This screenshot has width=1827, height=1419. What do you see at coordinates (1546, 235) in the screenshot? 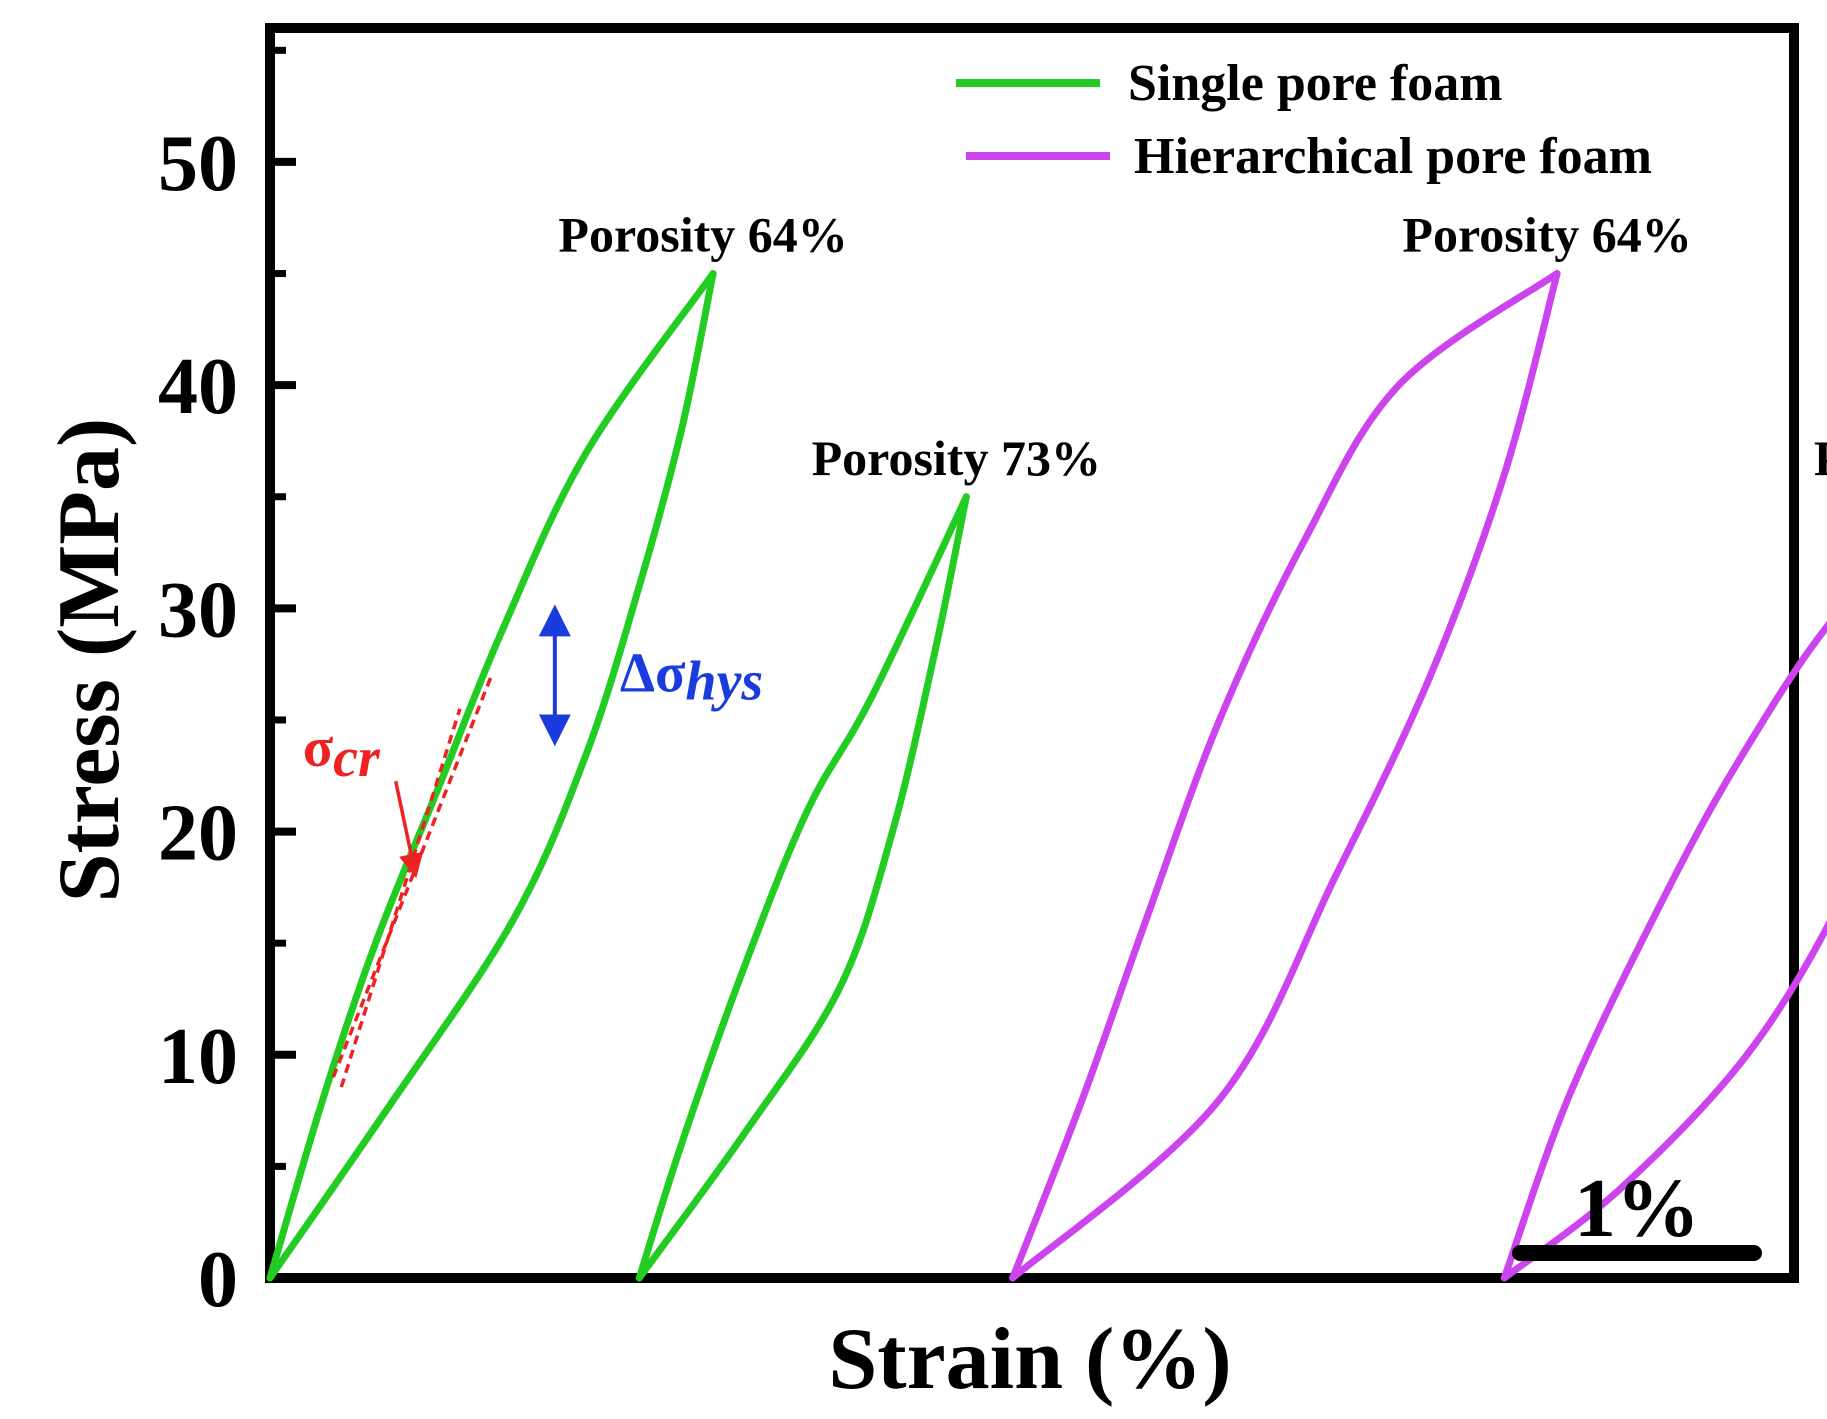
I see `series-2-label: Porosity 64%` at bounding box center [1546, 235].